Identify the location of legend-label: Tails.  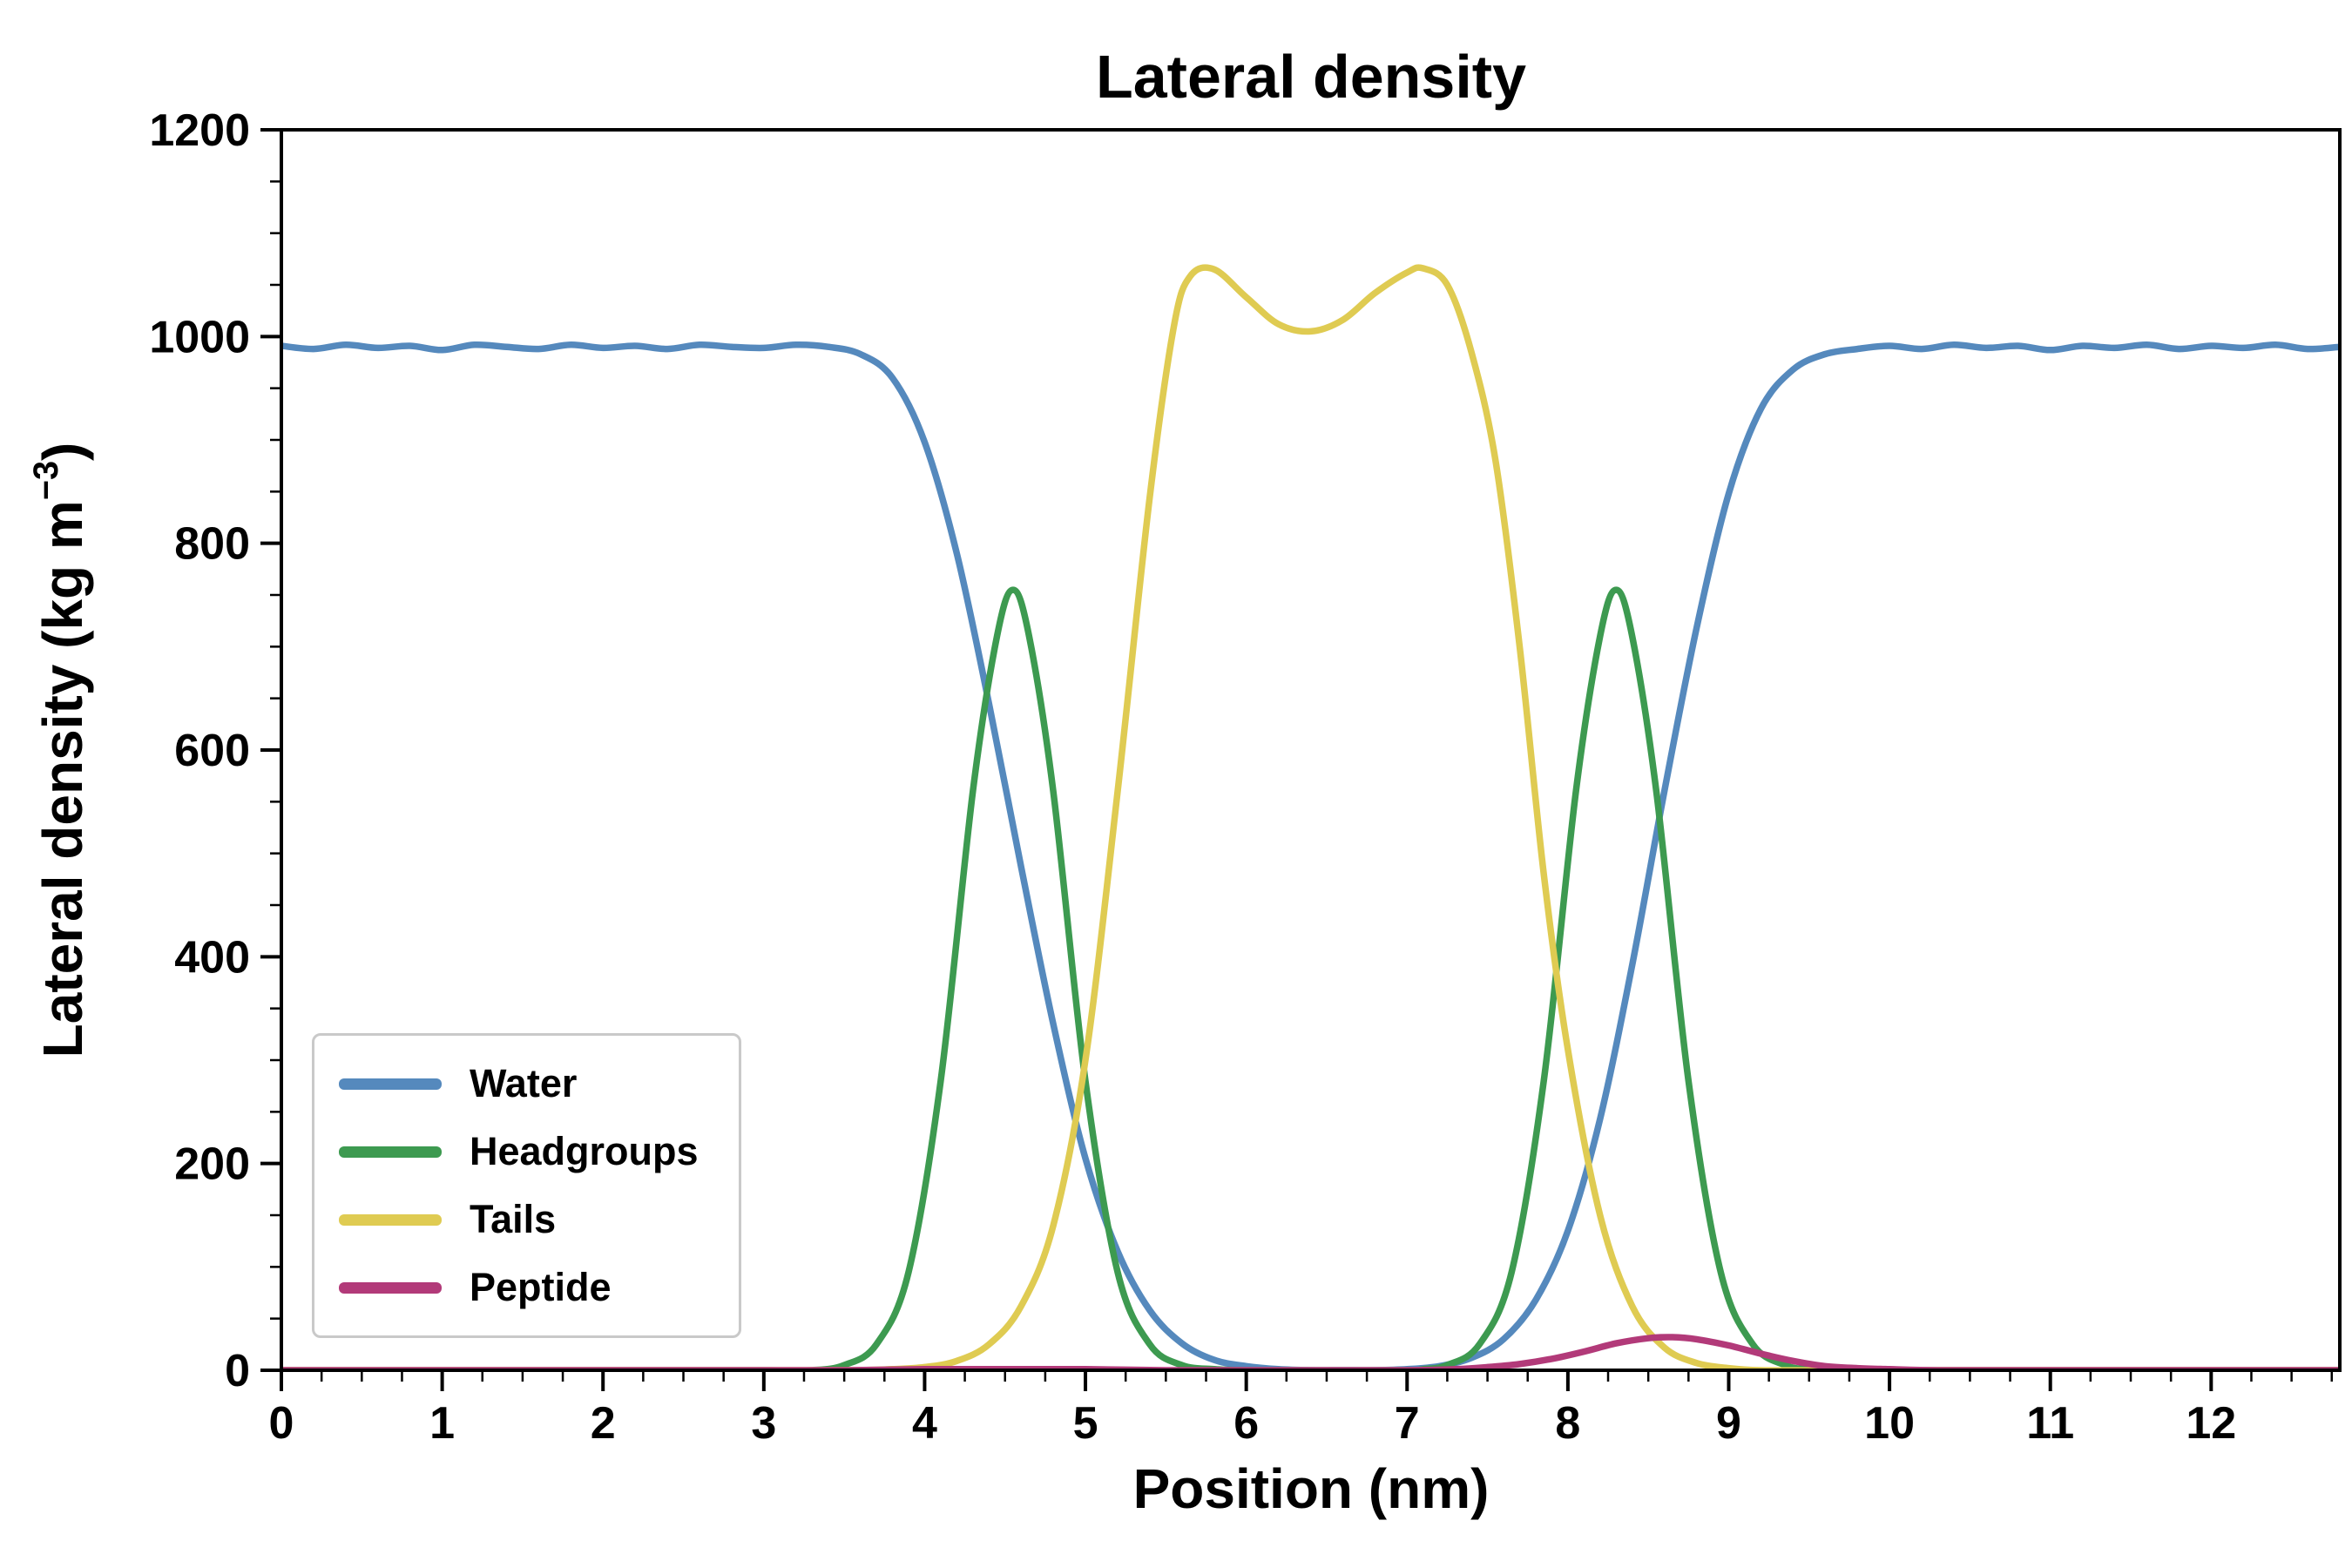
(513, 1219).